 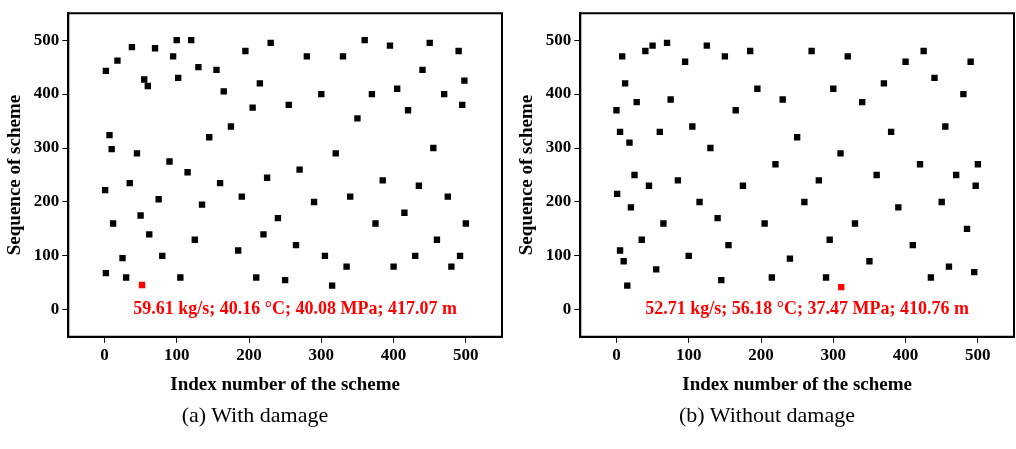 What do you see at coordinates (767, 415) in the screenshot?
I see `text: (b) Without damage` at bounding box center [767, 415].